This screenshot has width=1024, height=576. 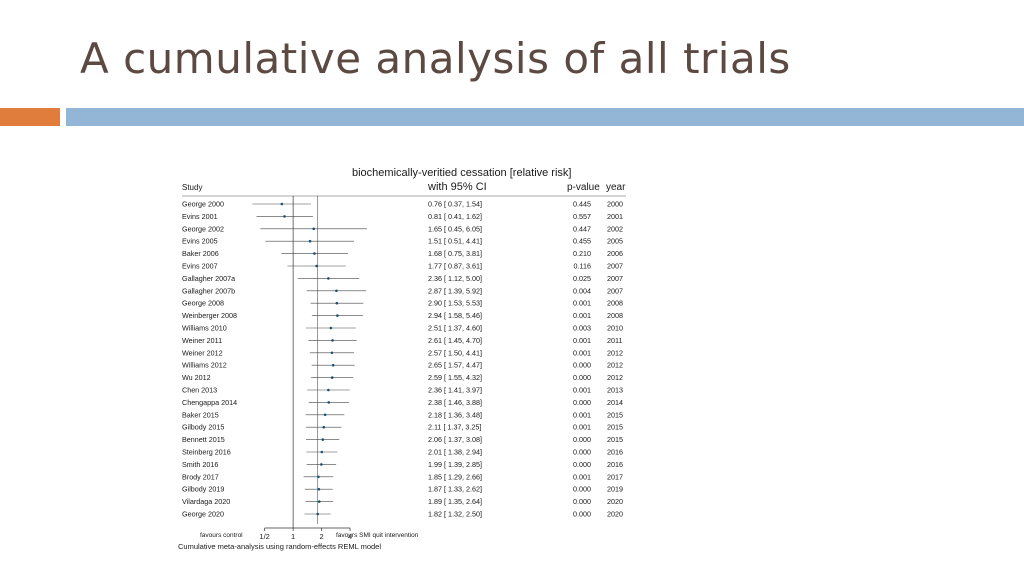 I want to click on year-value: 2010, so click(x=615, y=328).